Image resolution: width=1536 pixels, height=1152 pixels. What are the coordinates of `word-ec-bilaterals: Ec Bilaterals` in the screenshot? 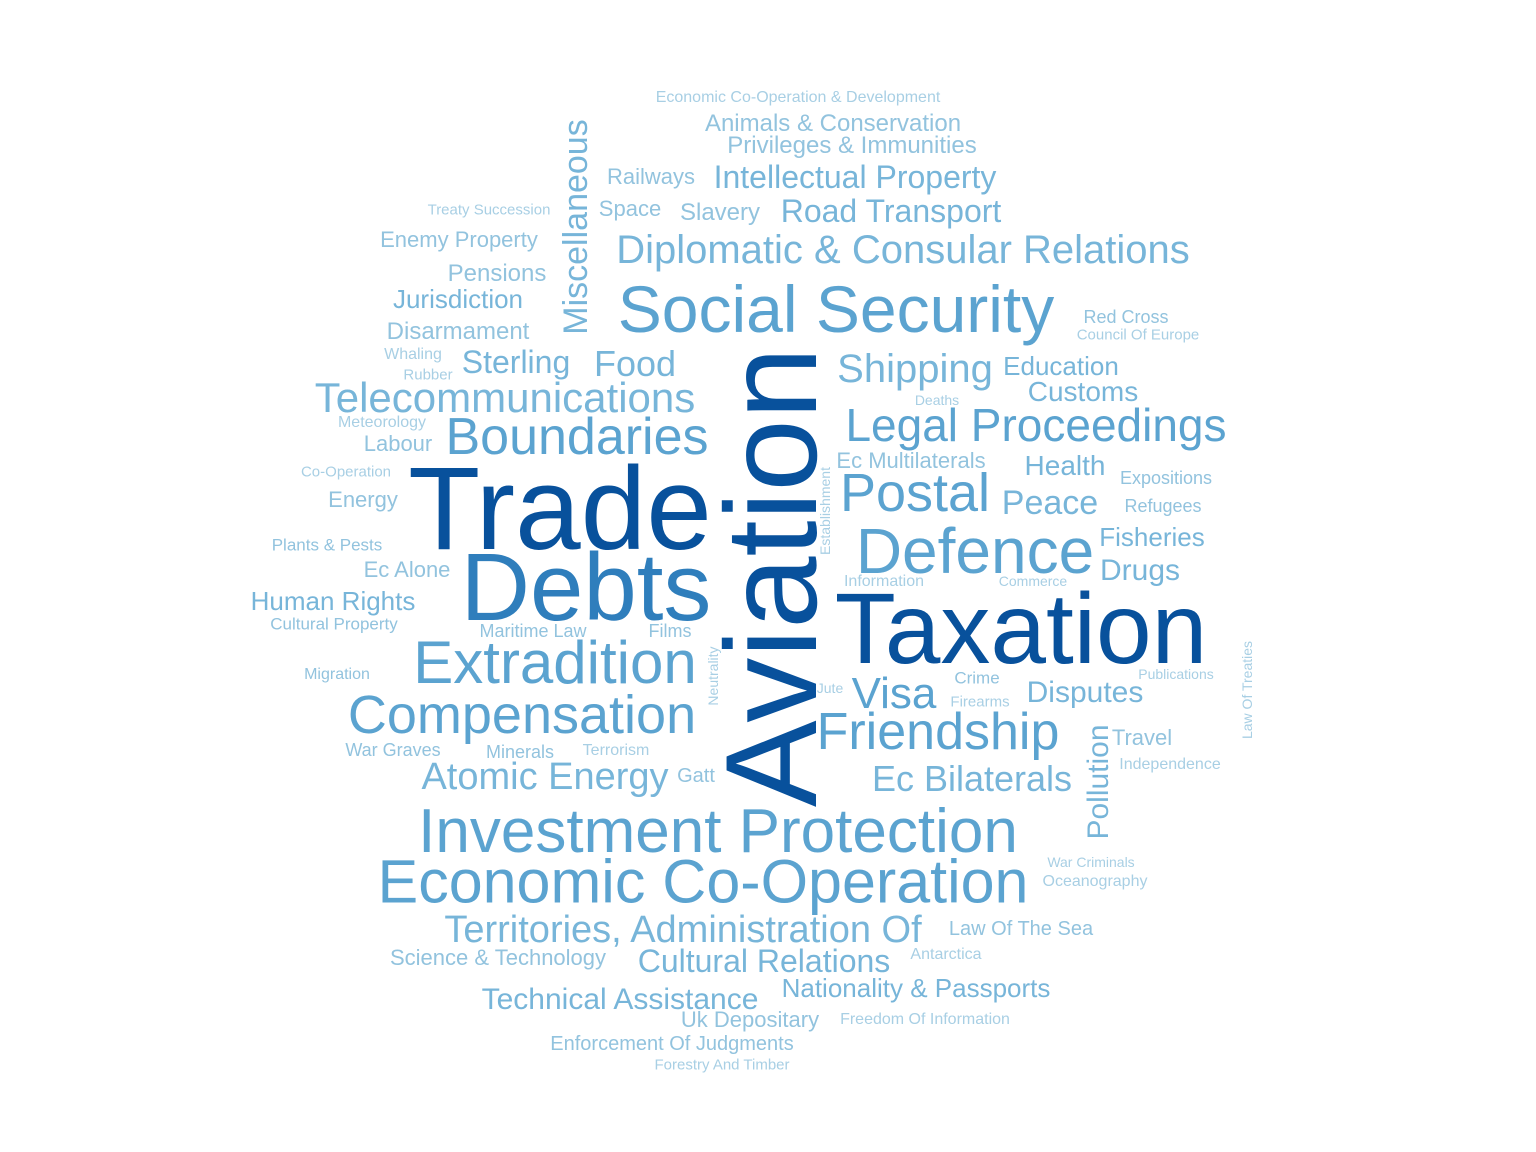 It's located at (972, 778).